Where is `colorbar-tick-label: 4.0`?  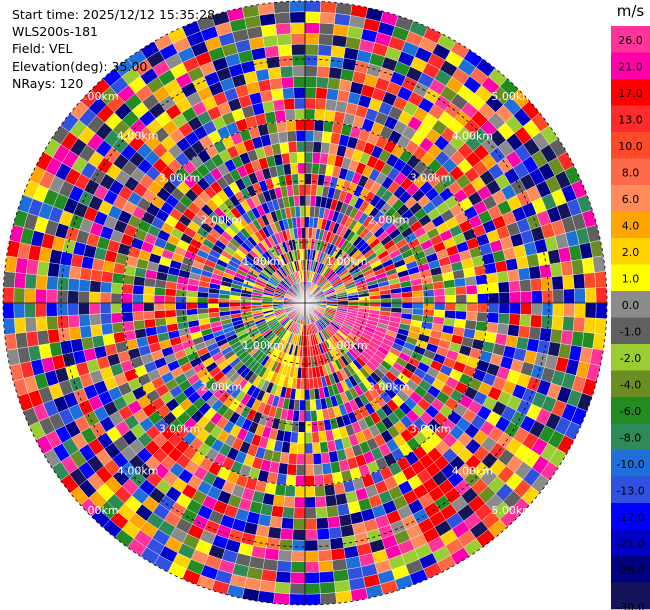
colorbar-tick-label: 4.0 is located at coordinates (631, 225).